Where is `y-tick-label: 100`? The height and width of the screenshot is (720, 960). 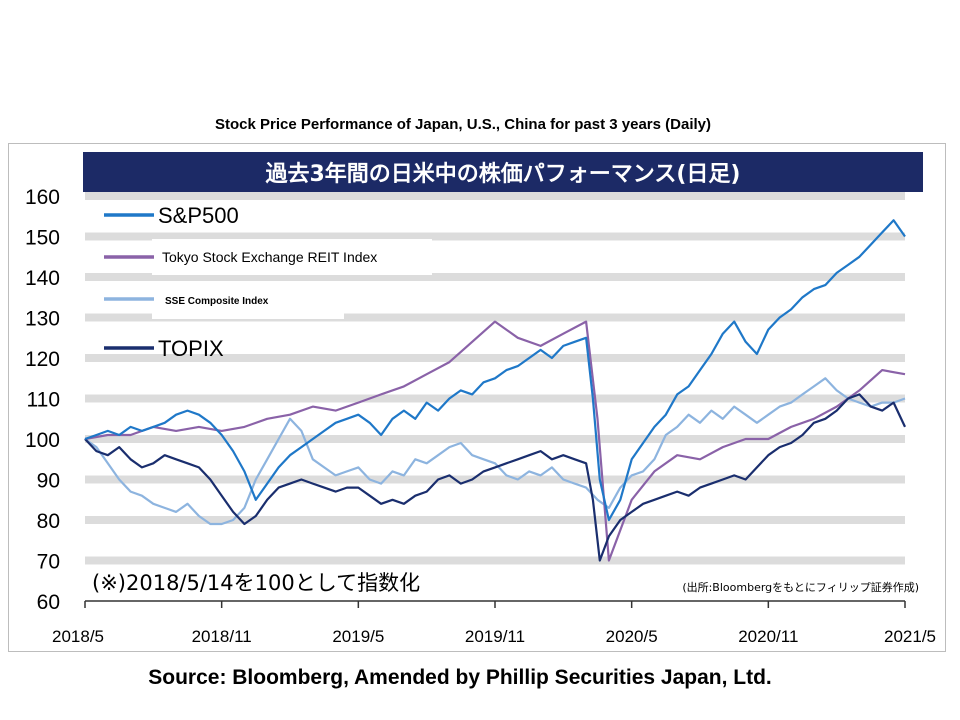 y-tick-label: 100 is located at coordinates (42, 440).